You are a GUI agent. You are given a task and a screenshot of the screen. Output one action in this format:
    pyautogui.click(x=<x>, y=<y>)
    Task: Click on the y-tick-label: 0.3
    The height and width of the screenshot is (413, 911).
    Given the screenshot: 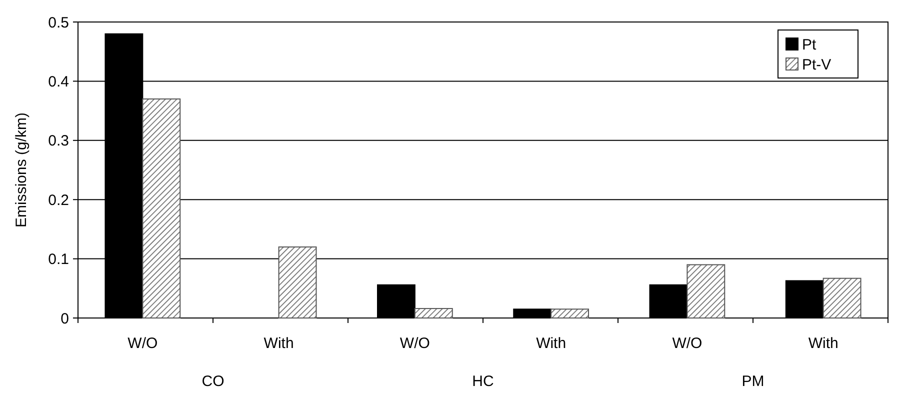 What is the action you would take?
    pyautogui.click(x=58, y=141)
    